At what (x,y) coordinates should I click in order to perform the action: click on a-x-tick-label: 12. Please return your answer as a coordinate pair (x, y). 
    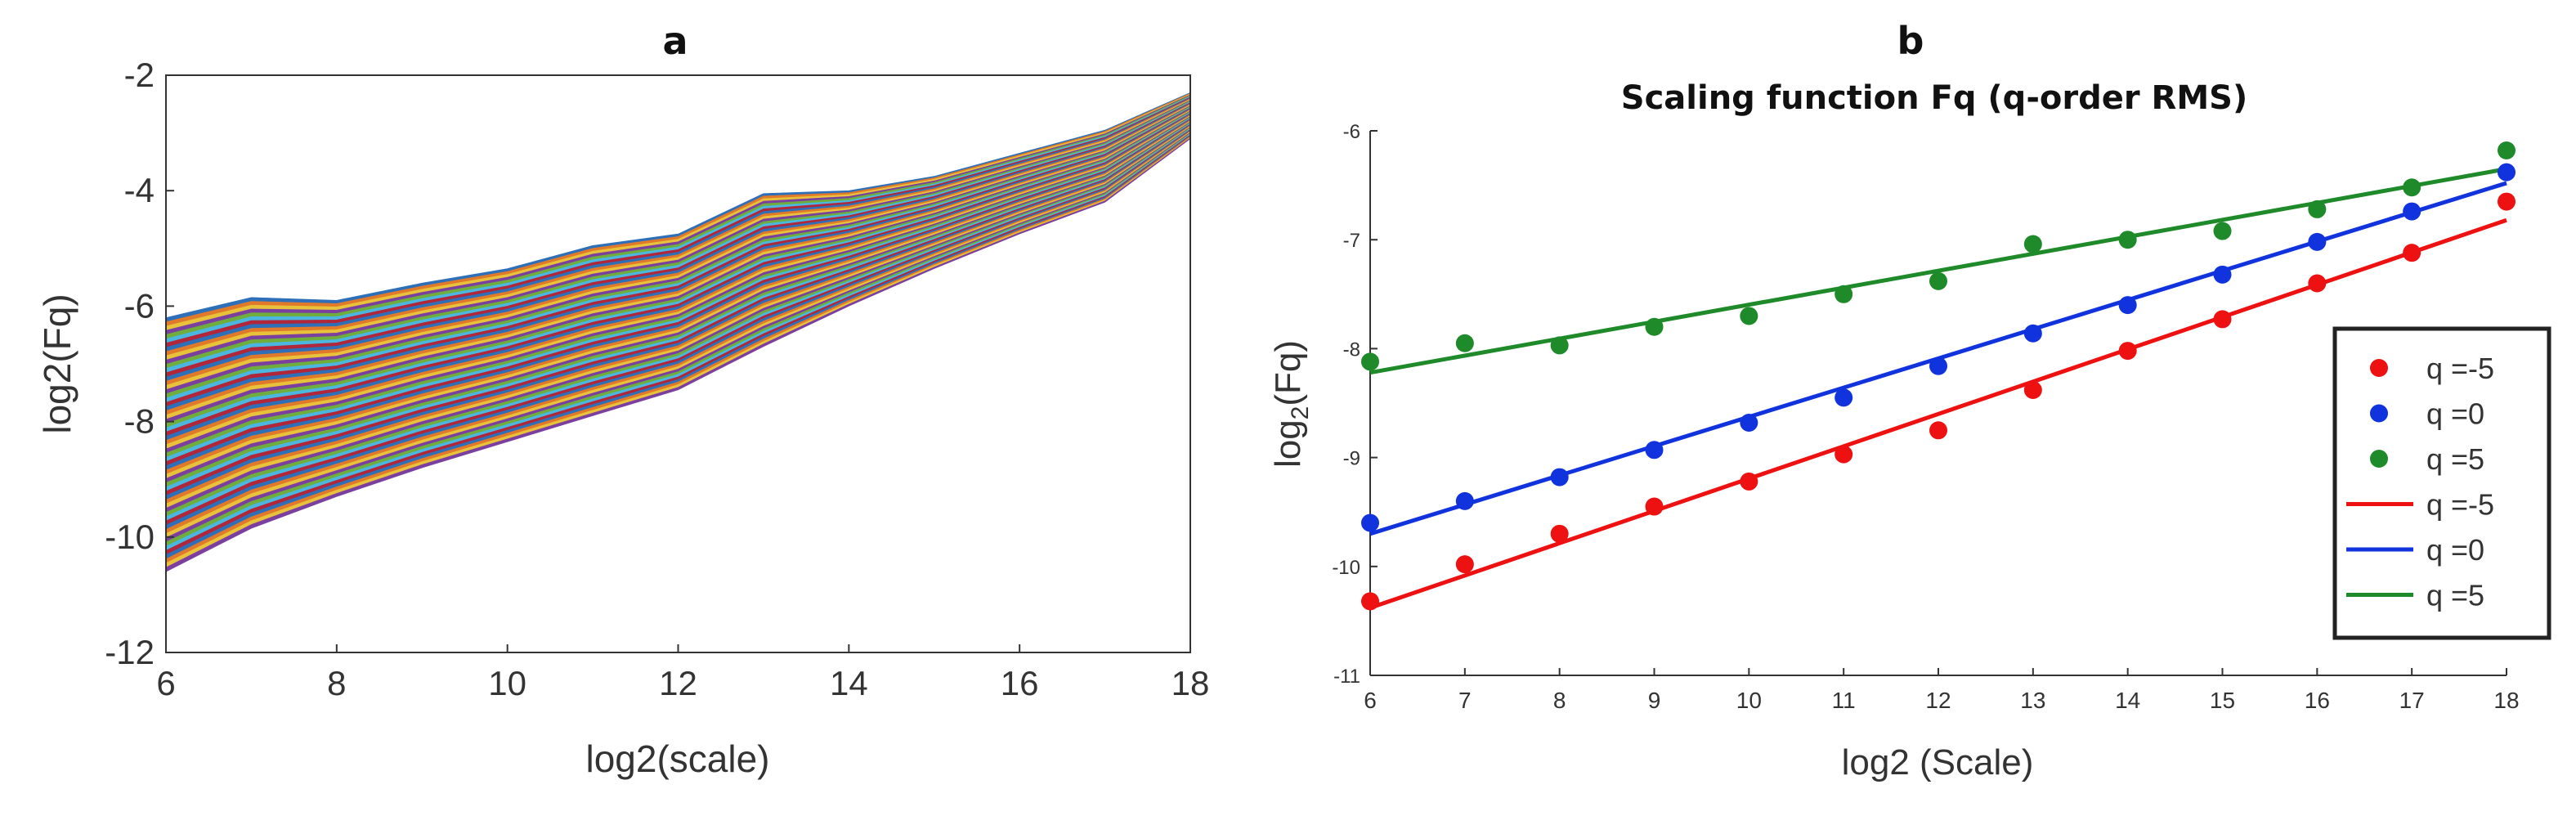
    Looking at the image, I should click on (678, 683).